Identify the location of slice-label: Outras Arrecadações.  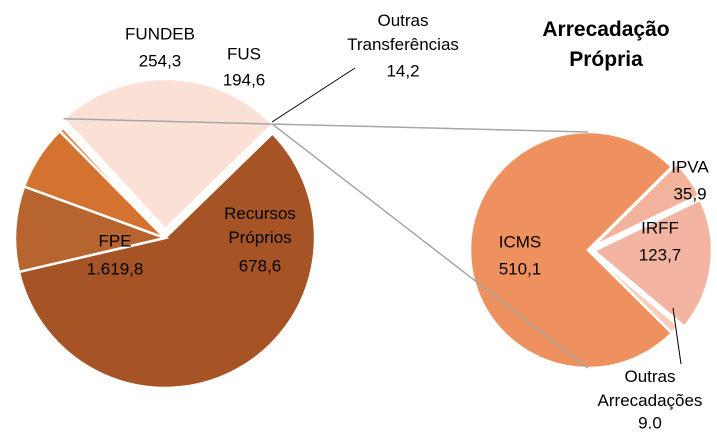
(650, 388).